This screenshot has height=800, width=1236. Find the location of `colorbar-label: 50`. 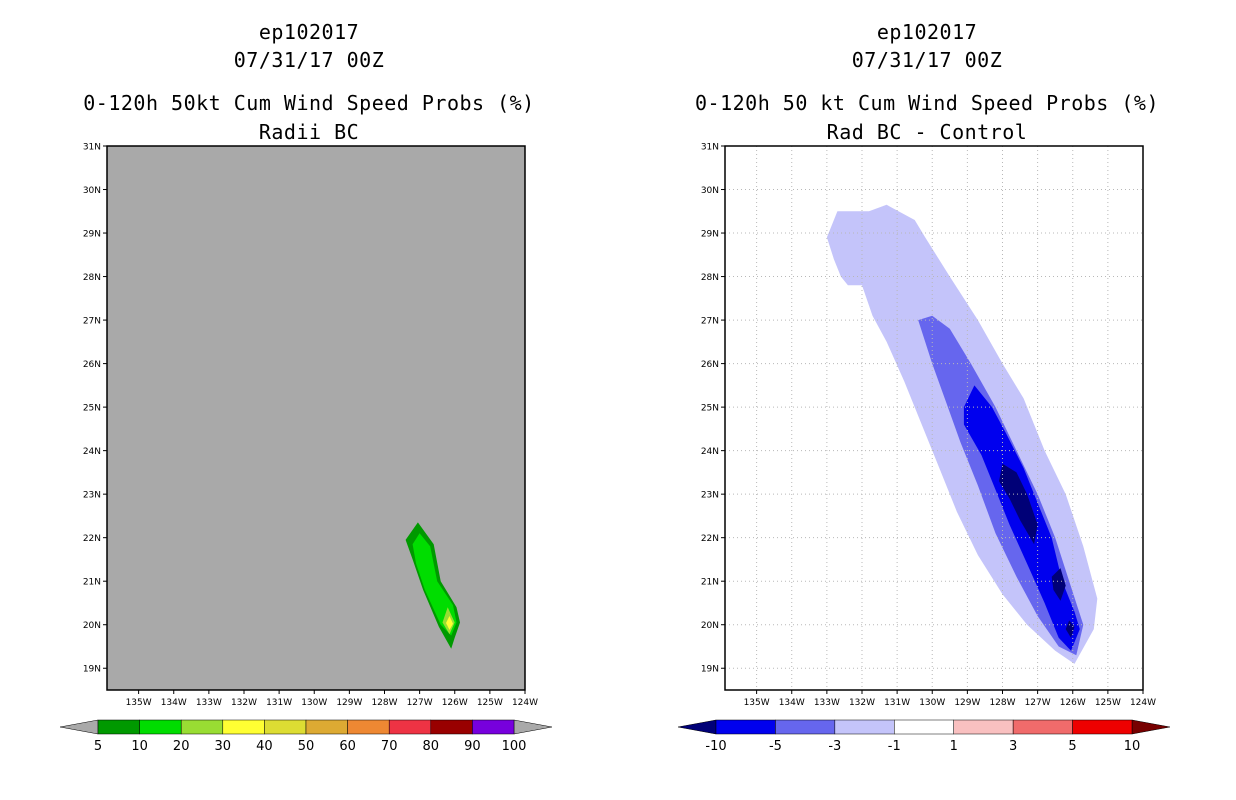

colorbar-label: 50 is located at coordinates (306, 746).